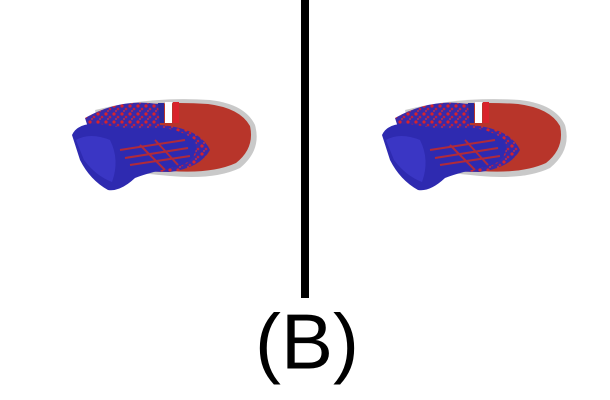  I want to click on panel-label: (B), so click(307, 342).